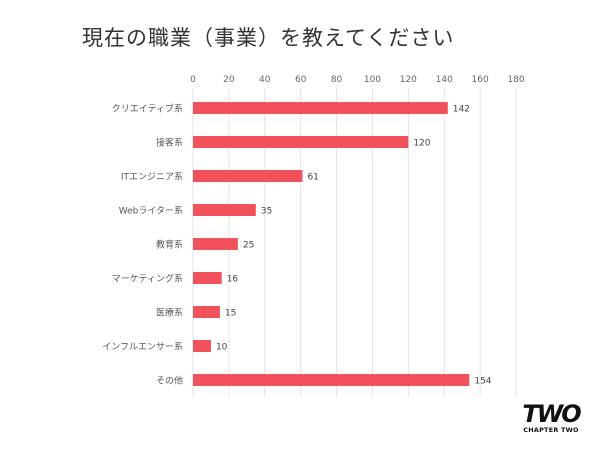 The width and height of the screenshot is (600, 450). I want to click on x-tick-label: 180, so click(515, 80).